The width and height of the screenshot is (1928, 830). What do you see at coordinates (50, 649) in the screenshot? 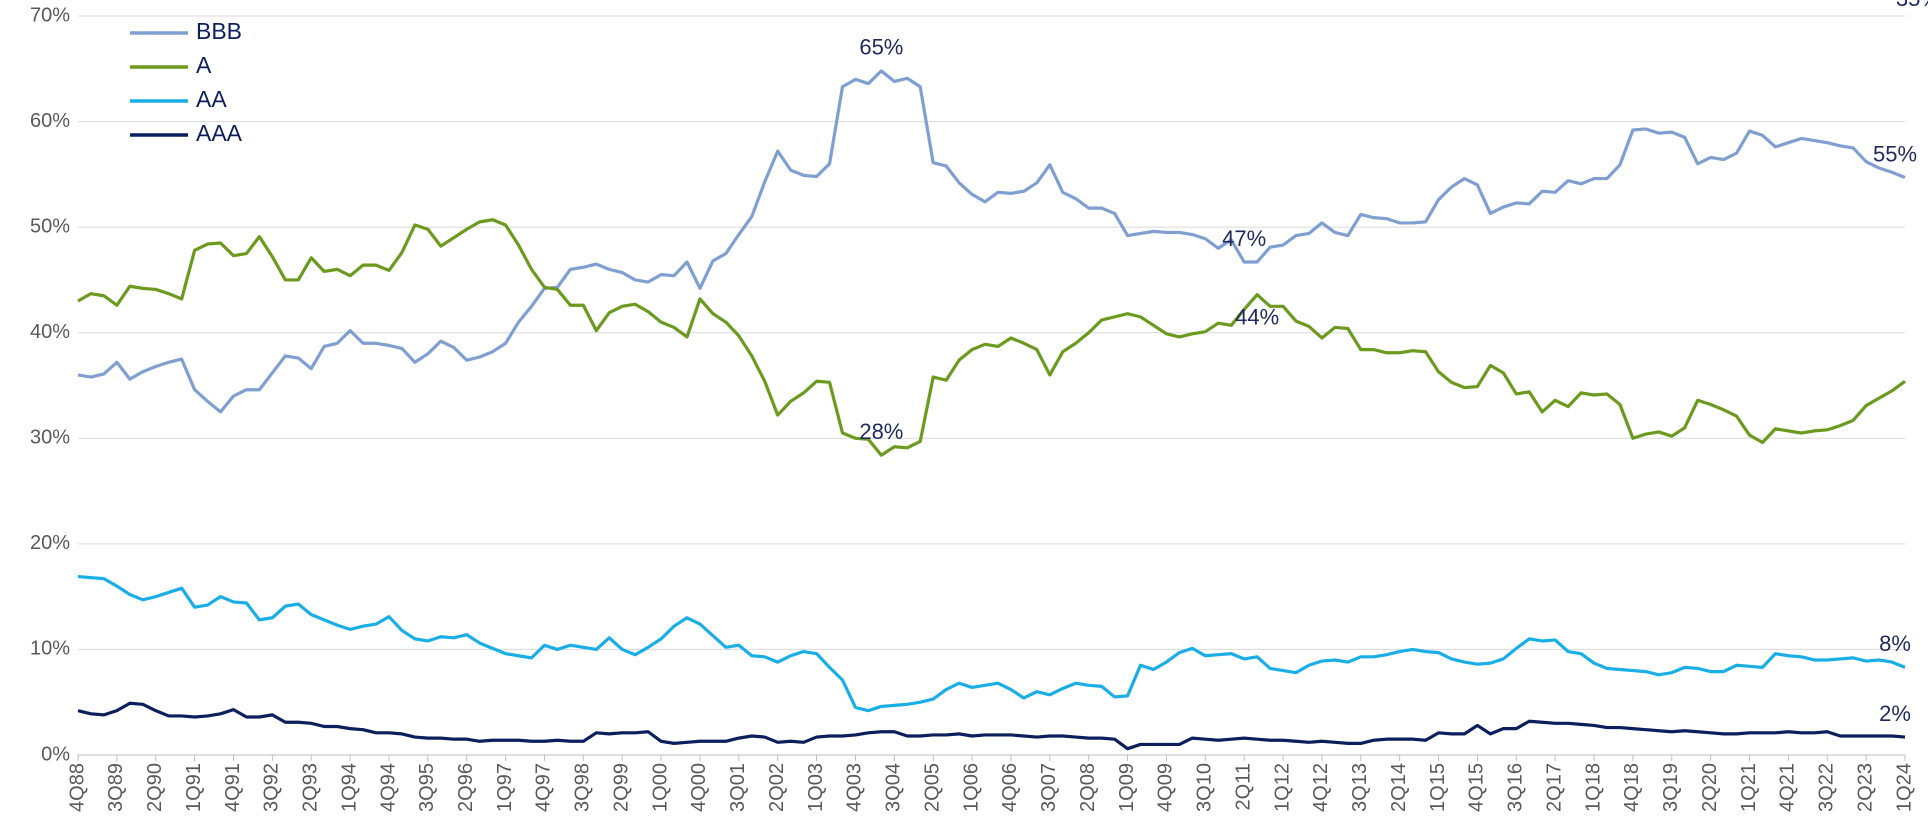
I see `y-tick-label: 10%` at bounding box center [50, 649].